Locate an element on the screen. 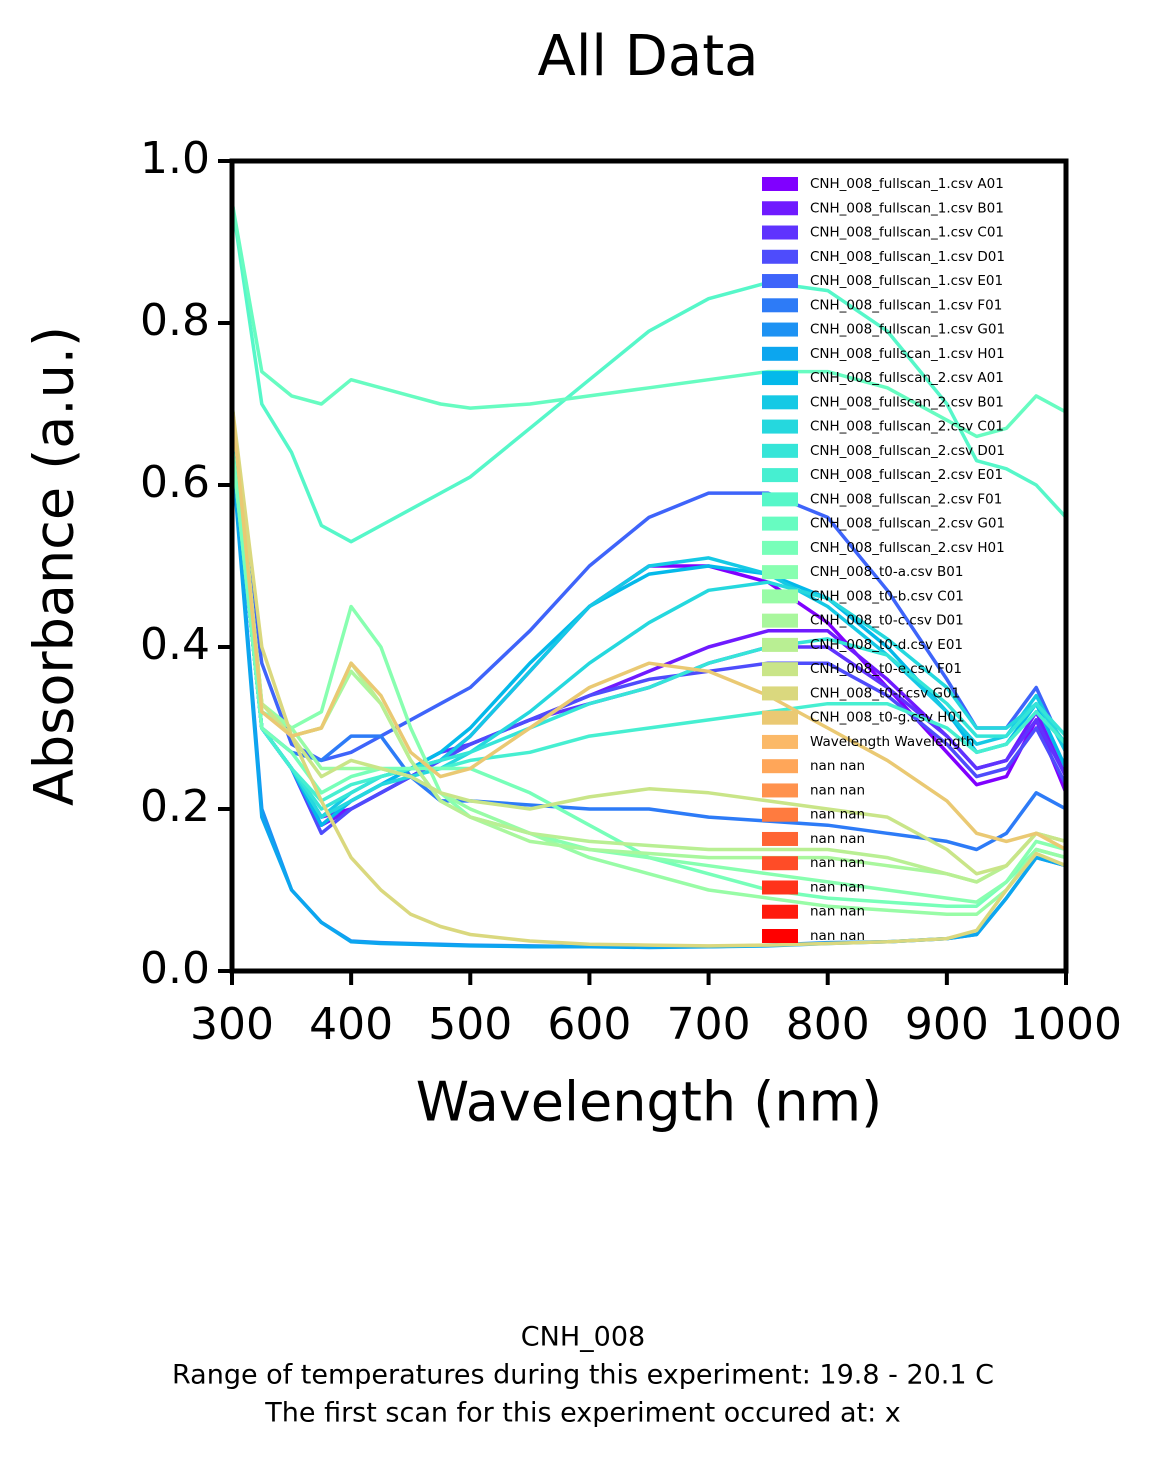  legend-label: CNH_008_t0-c.csv D01 is located at coordinates (887, 621).